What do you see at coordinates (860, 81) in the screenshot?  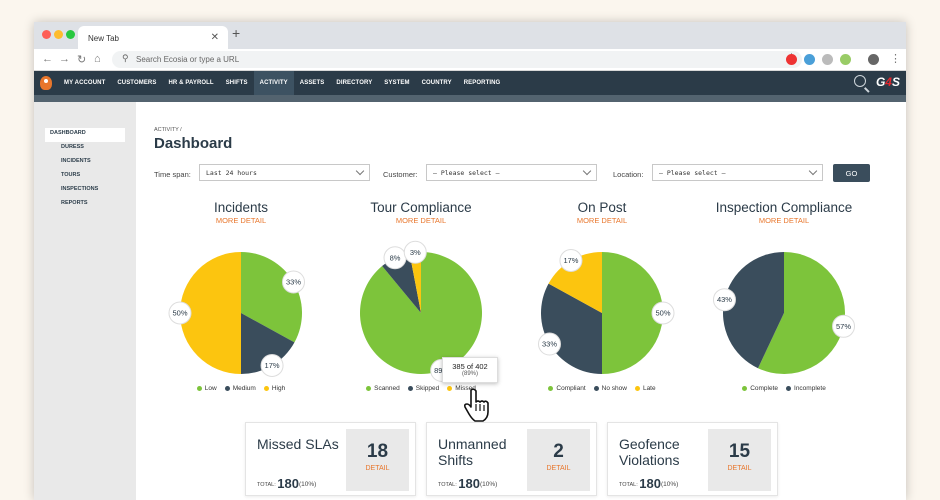 I see `app-search-icon` at bounding box center [860, 81].